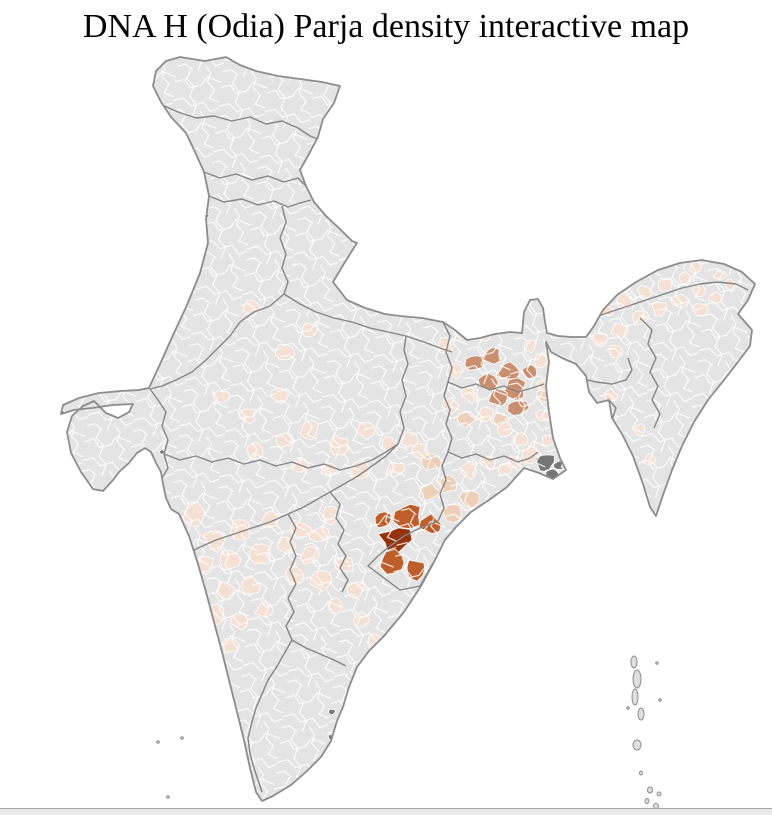 Image resolution: width=772 pixels, height=815 pixels. Describe the element at coordinates (409, 732) in the screenshot. I see `islands-layer` at that location.